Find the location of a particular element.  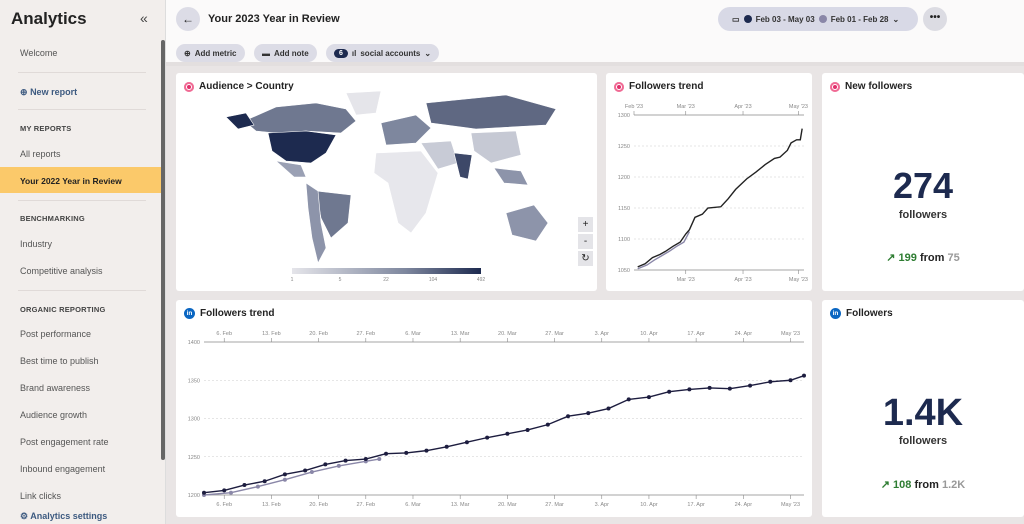

reset-zoom-button: ↻ is located at coordinates (585, 258).